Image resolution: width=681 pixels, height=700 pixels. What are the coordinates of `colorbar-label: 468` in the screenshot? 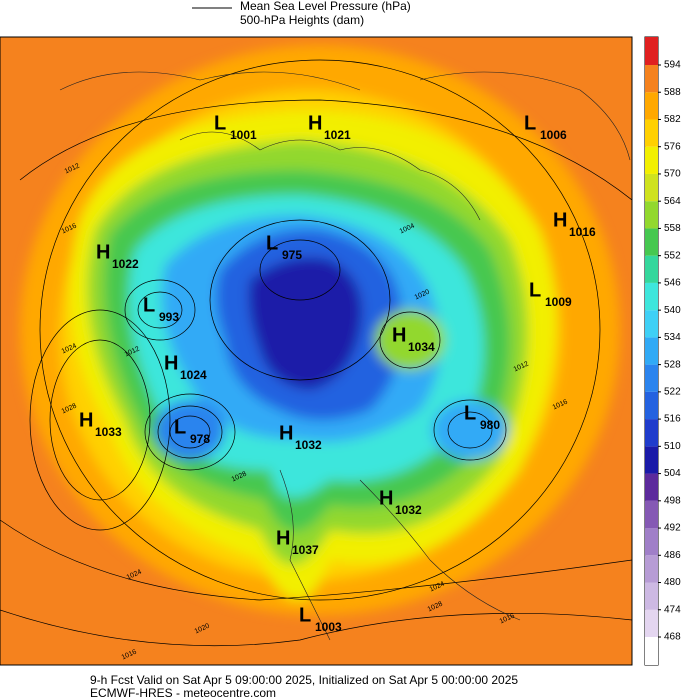 It's located at (672, 637).